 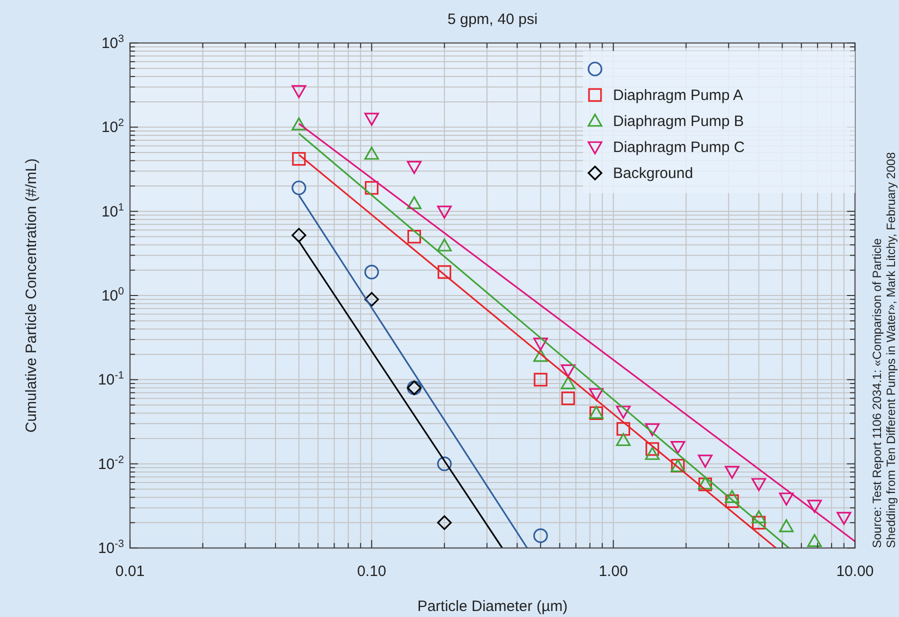 What do you see at coordinates (653, 173) in the screenshot?
I see `legend-label: Background` at bounding box center [653, 173].